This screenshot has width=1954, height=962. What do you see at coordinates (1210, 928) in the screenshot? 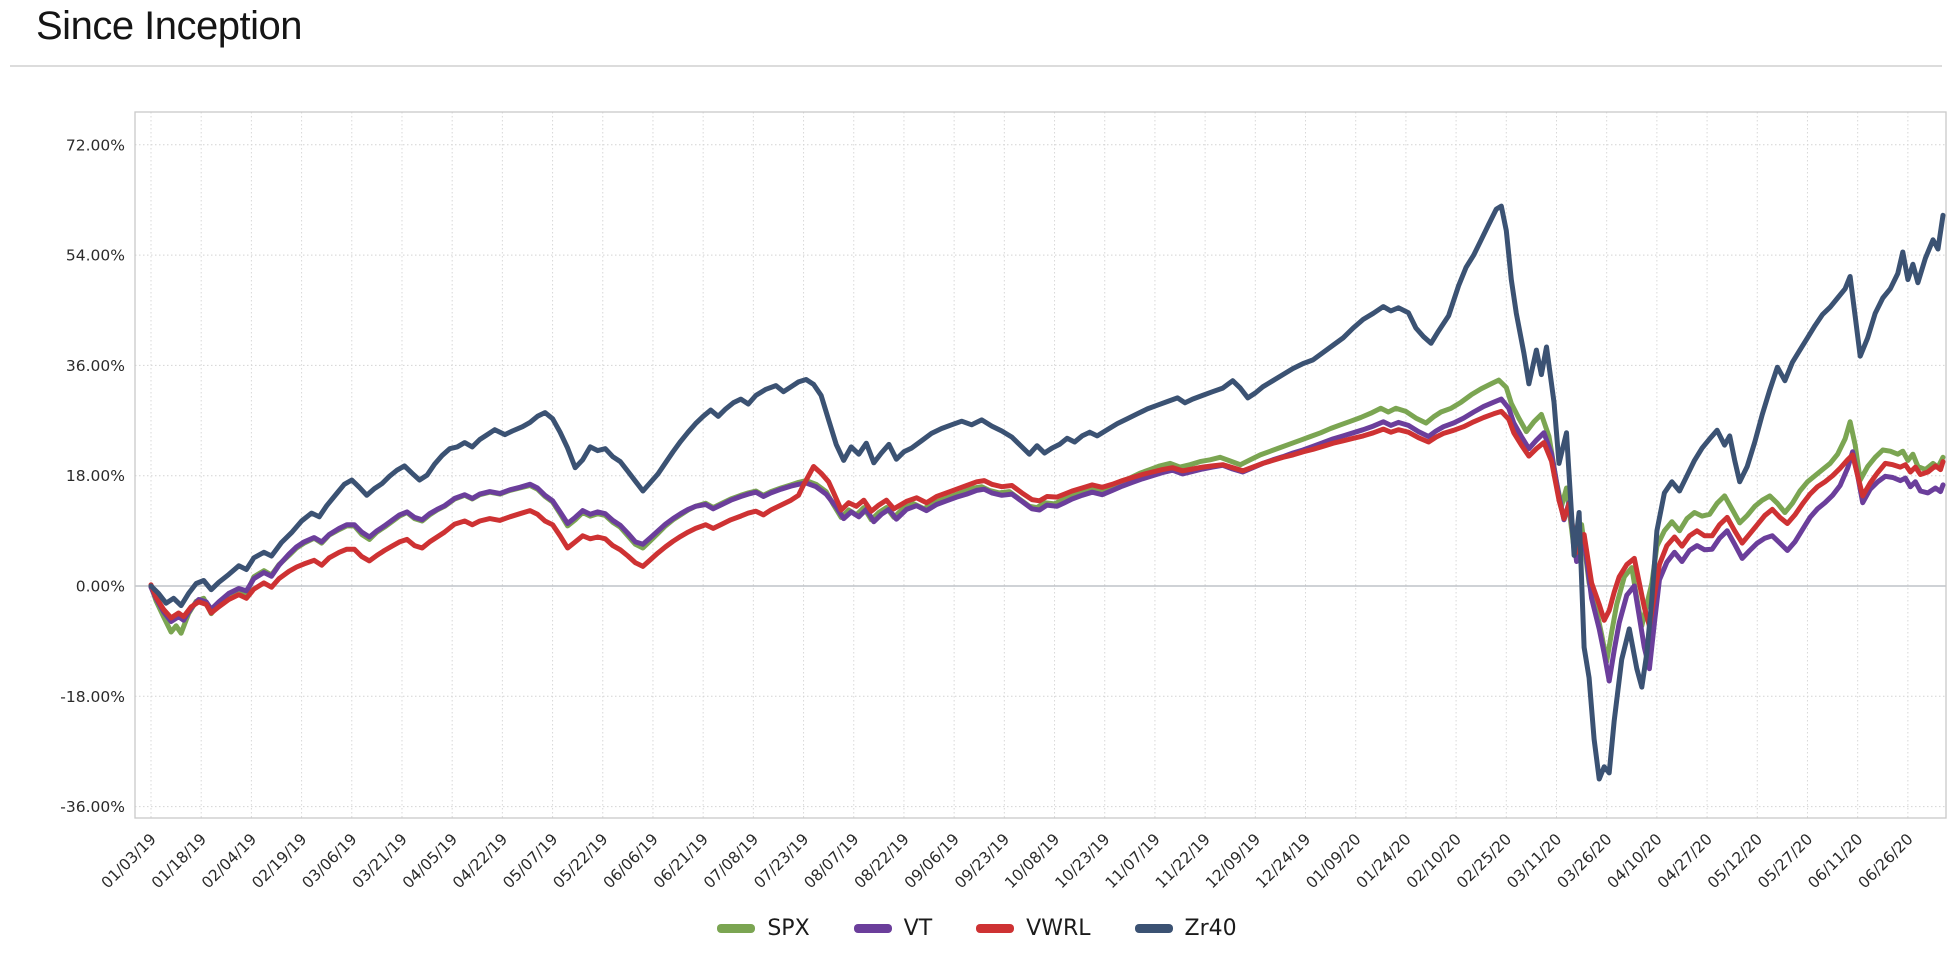
I see `legend-label: Zr40` at bounding box center [1210, 928].